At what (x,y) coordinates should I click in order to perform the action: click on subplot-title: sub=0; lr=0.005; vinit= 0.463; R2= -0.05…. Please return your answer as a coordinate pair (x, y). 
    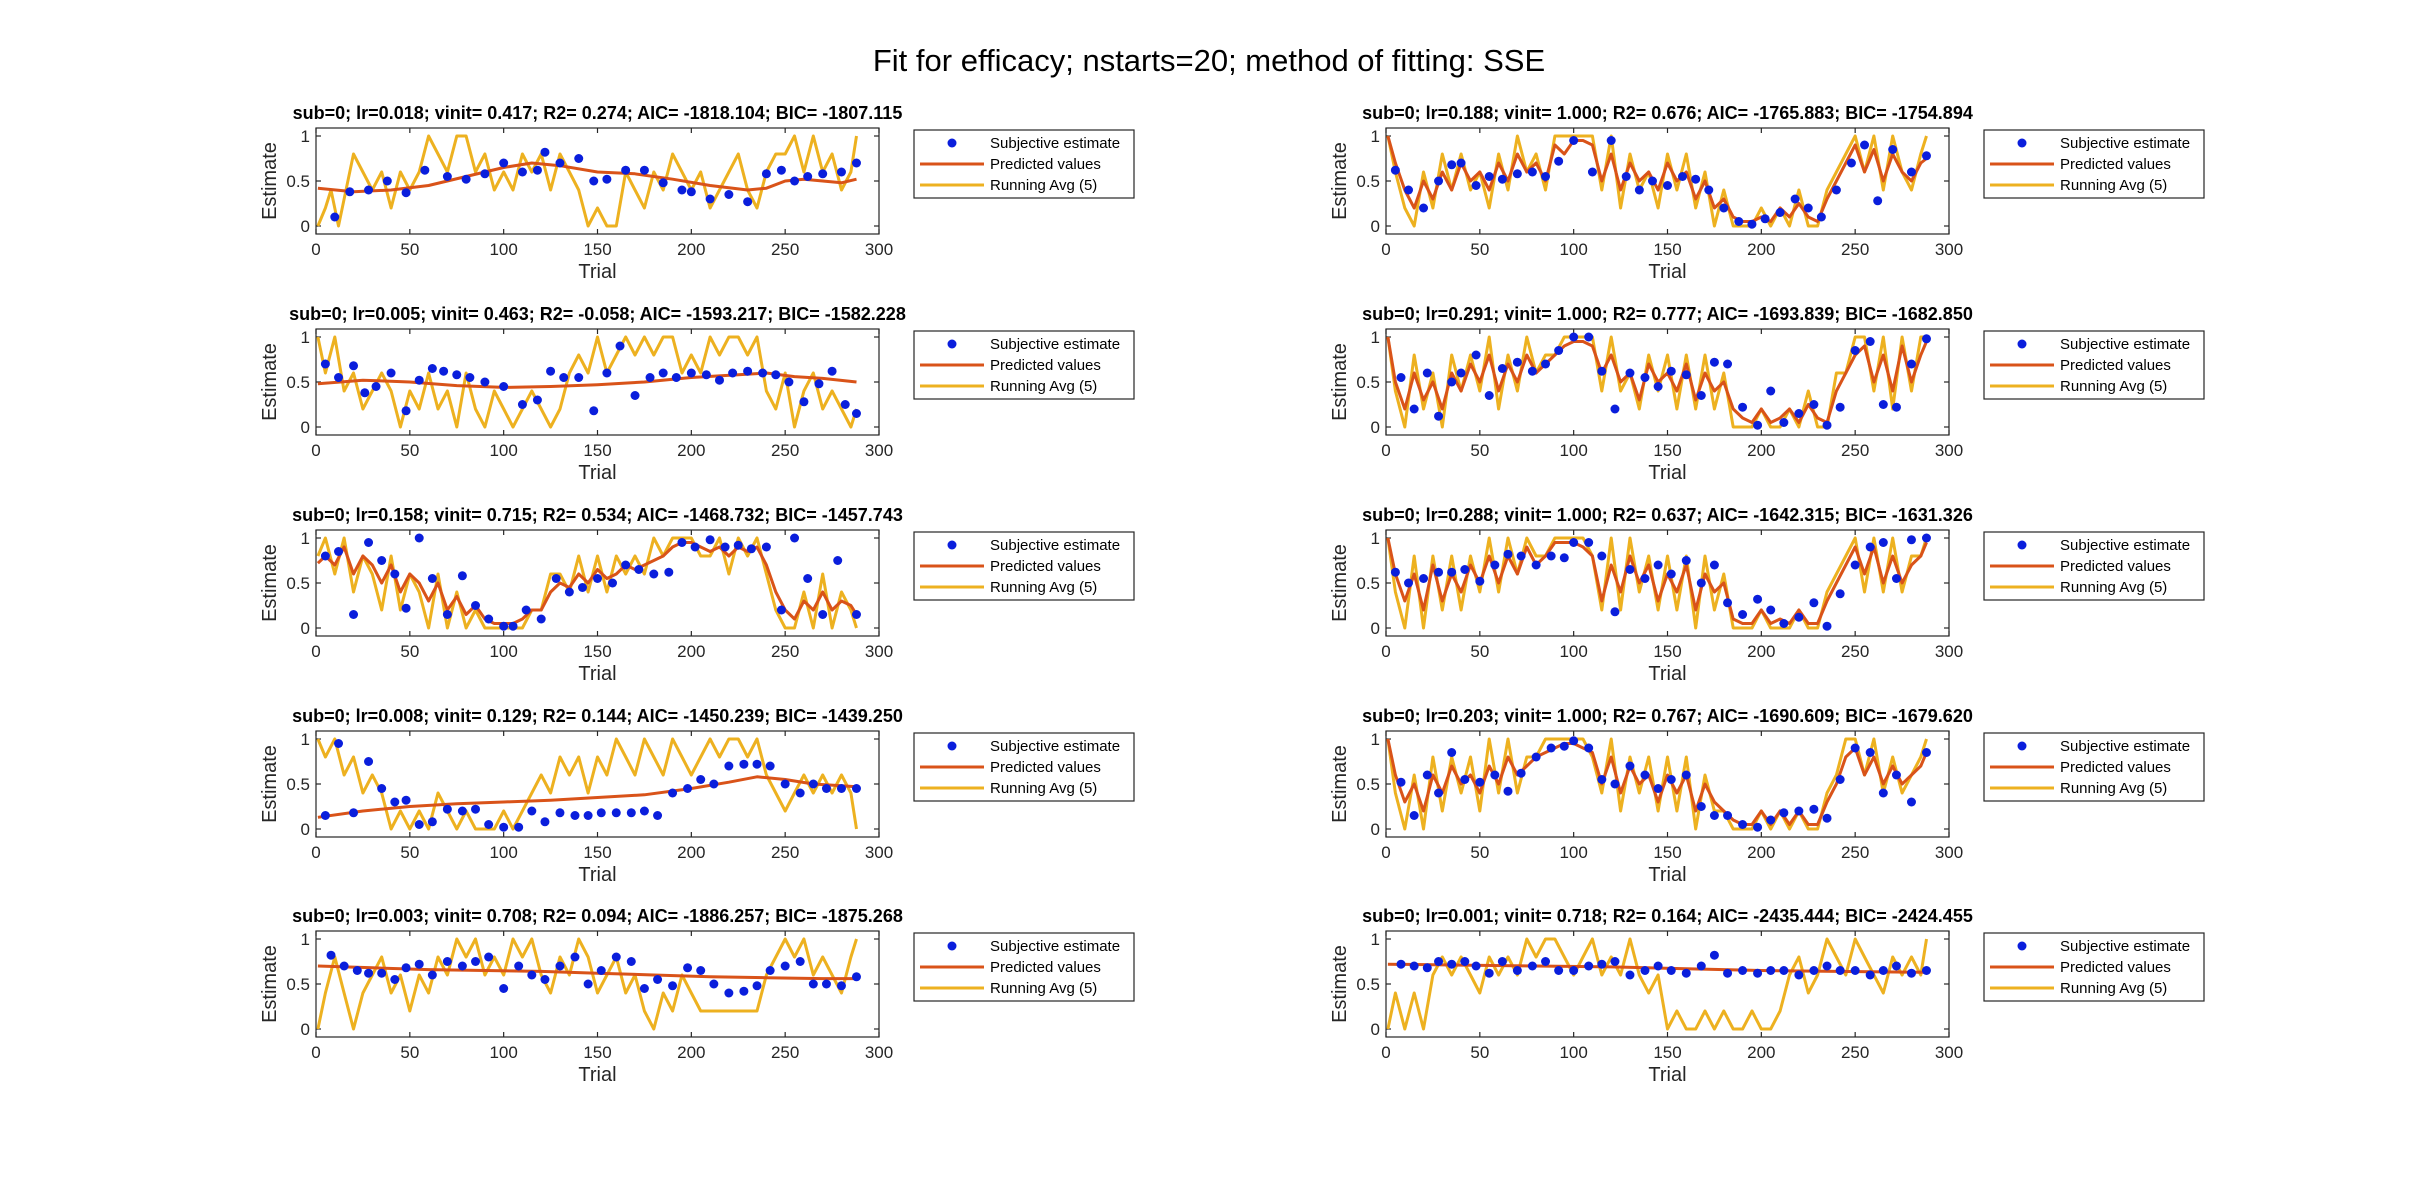
    Looking at the image, I should click on (597, 314).